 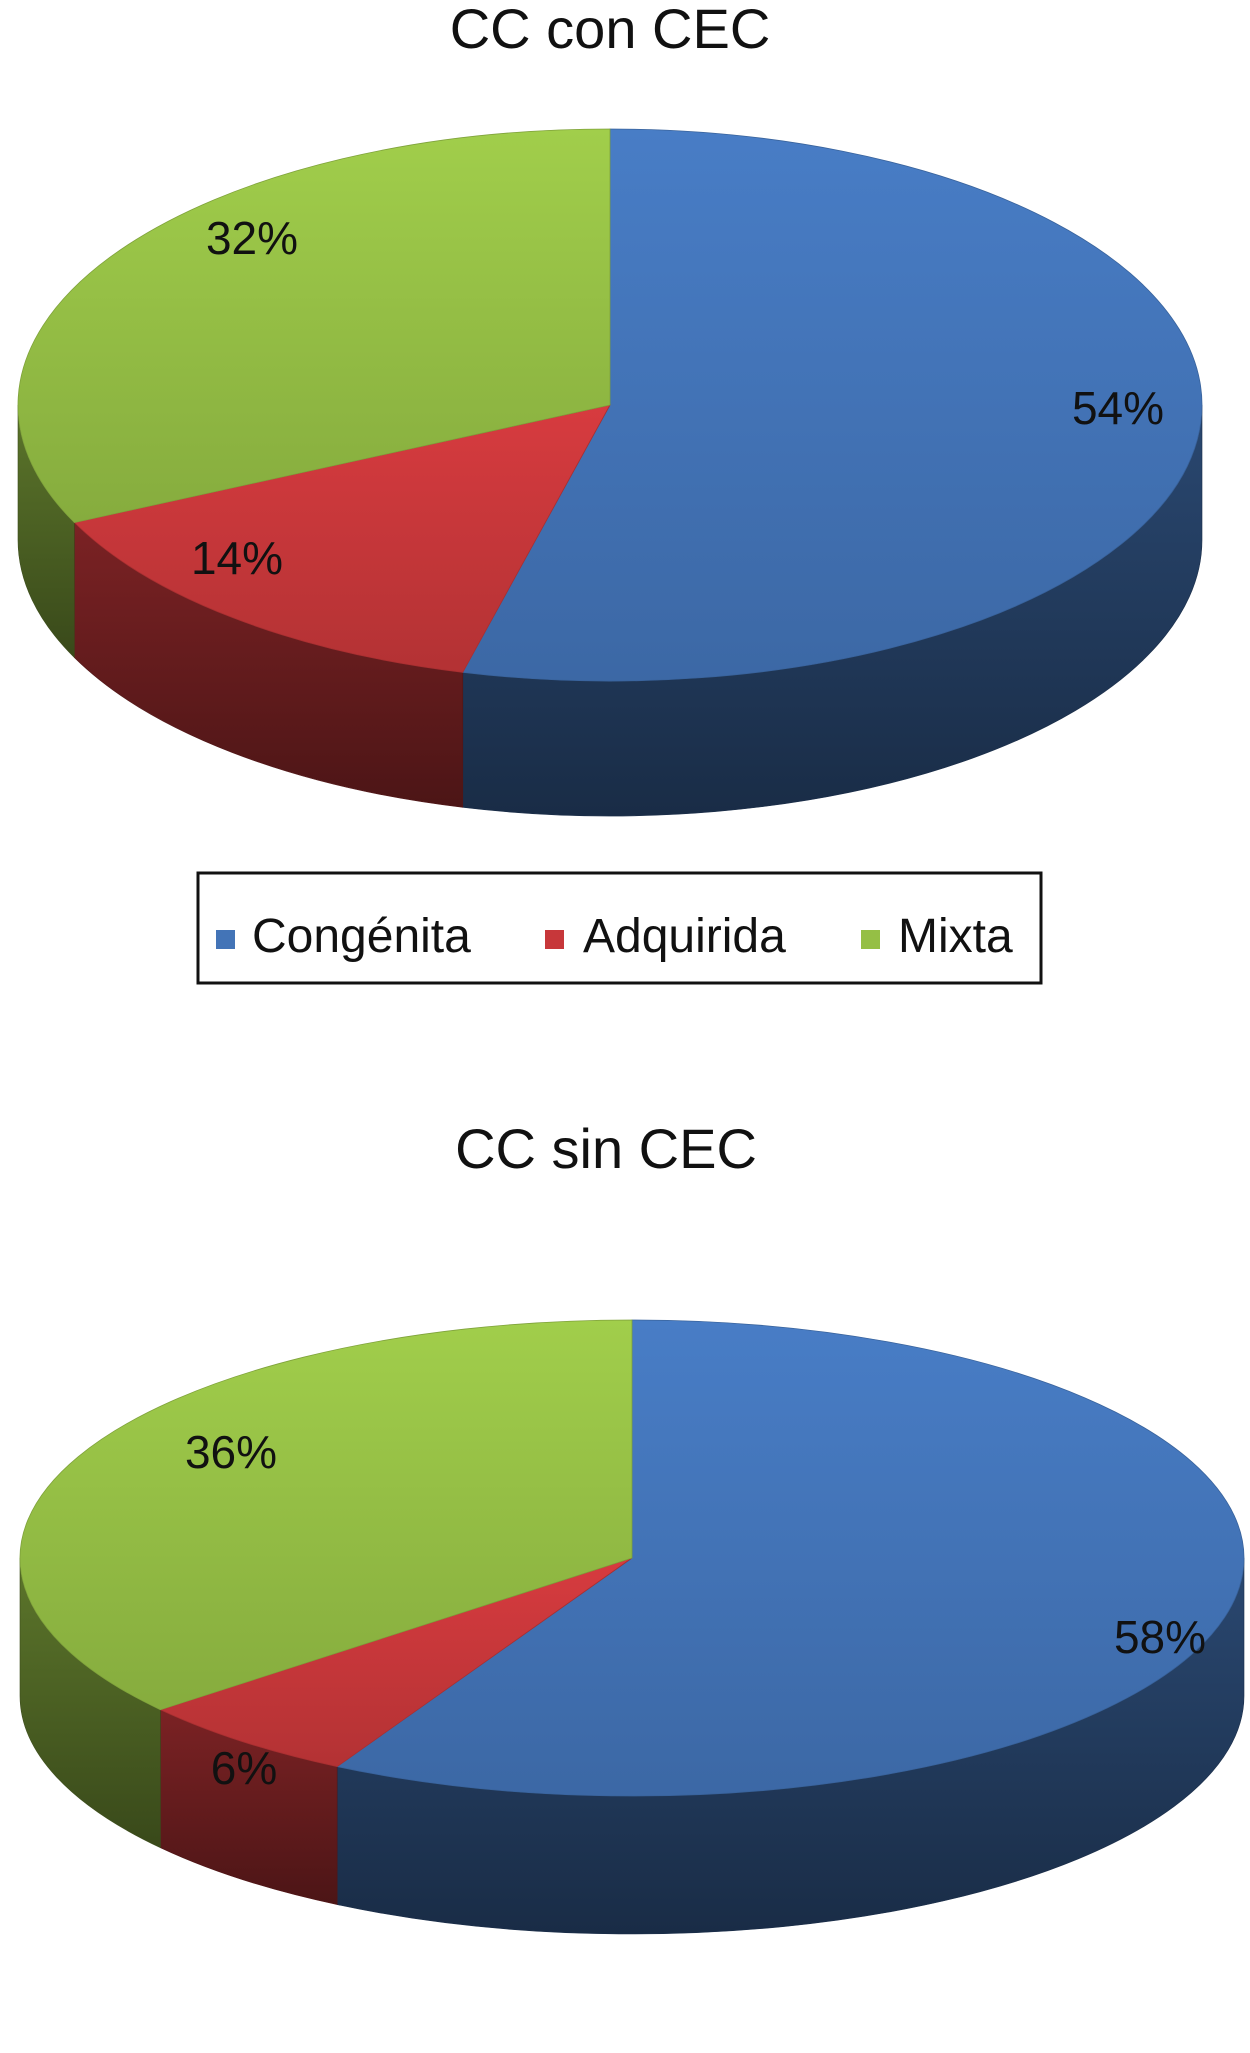 What do you see at coordinates (1118, 408) in the screenshot?
I see `data-label-congenita: 54%` at bounding box center [1118, 408].